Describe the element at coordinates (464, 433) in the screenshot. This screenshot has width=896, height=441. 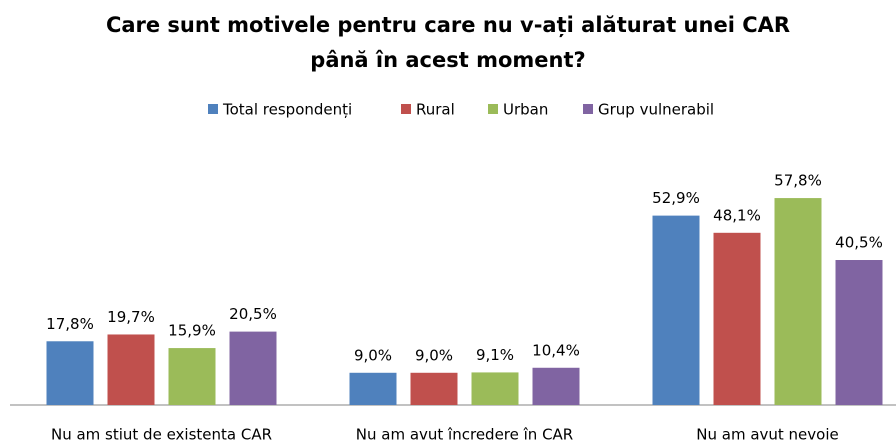
I see `x-tick-label: Nu am avut încredere în CAR` at that location.